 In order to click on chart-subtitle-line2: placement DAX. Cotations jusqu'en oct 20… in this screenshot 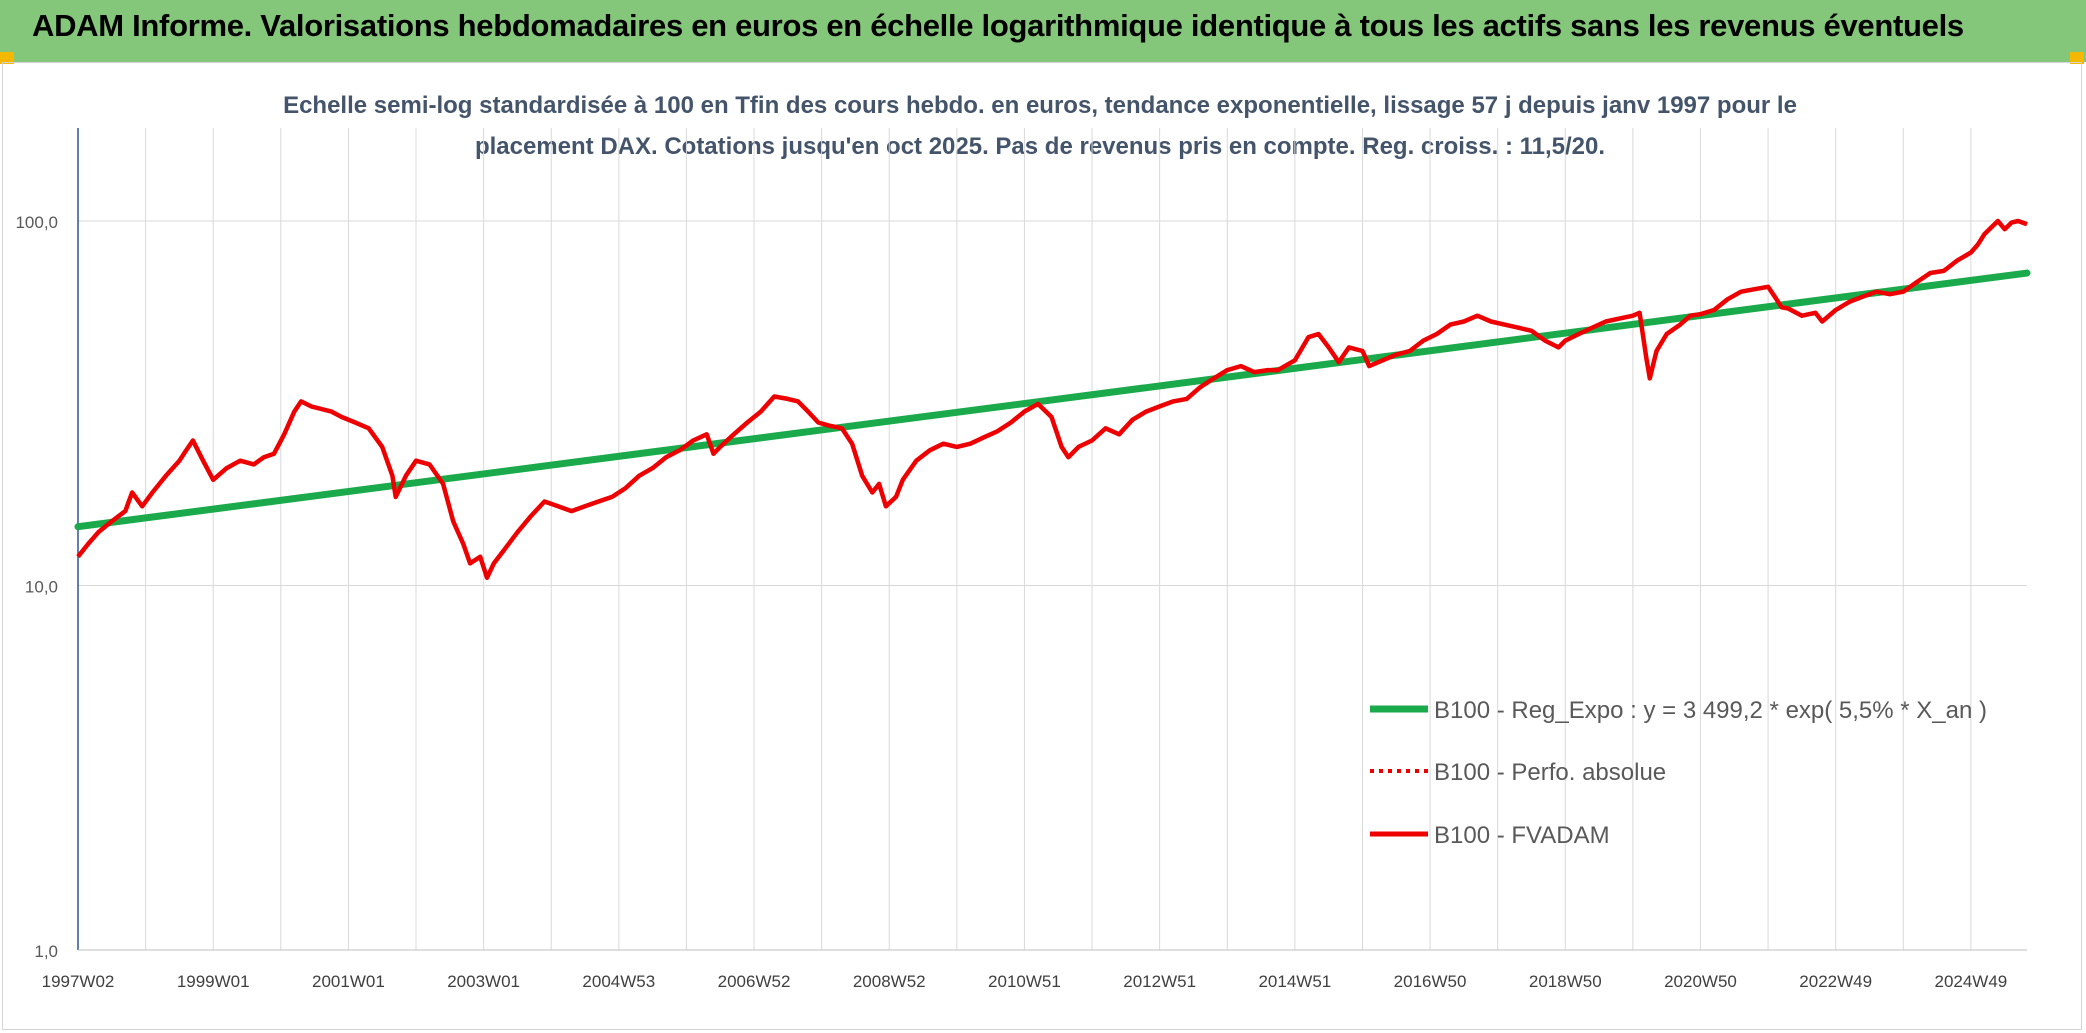, I will do `click(1040, 146)`.